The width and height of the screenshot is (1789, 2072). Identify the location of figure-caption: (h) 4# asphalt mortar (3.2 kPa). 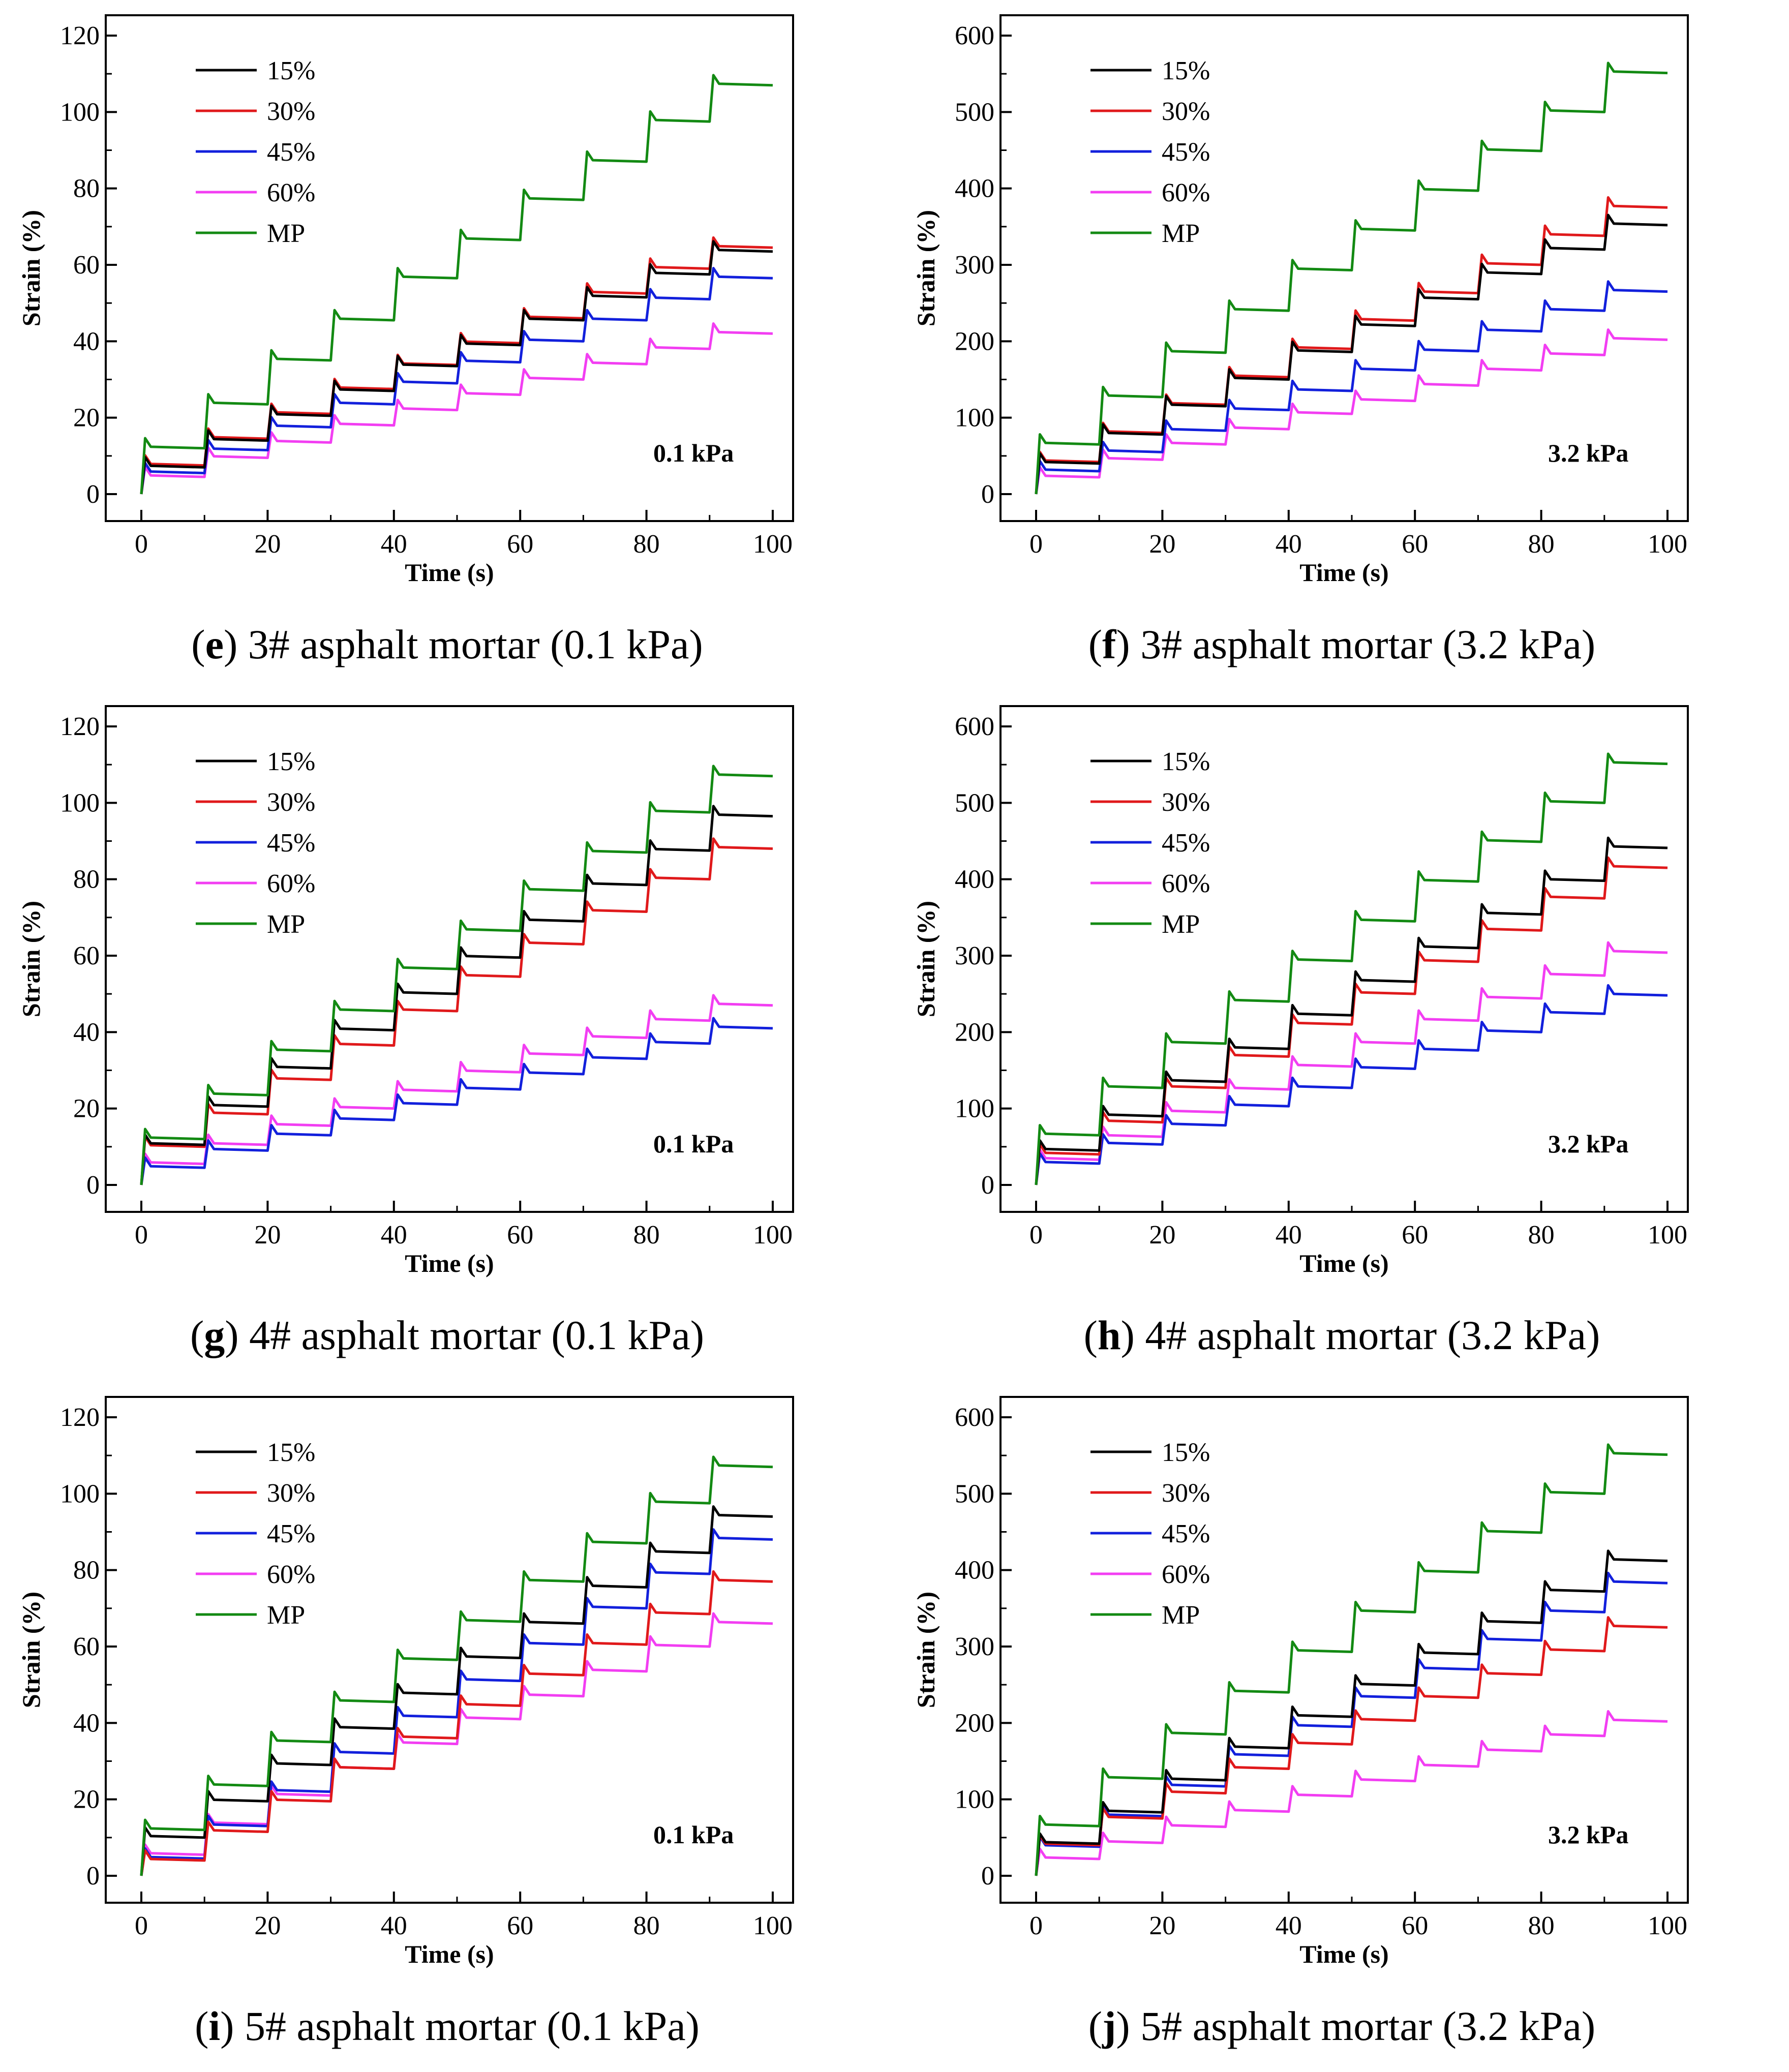
(1342, 1335).